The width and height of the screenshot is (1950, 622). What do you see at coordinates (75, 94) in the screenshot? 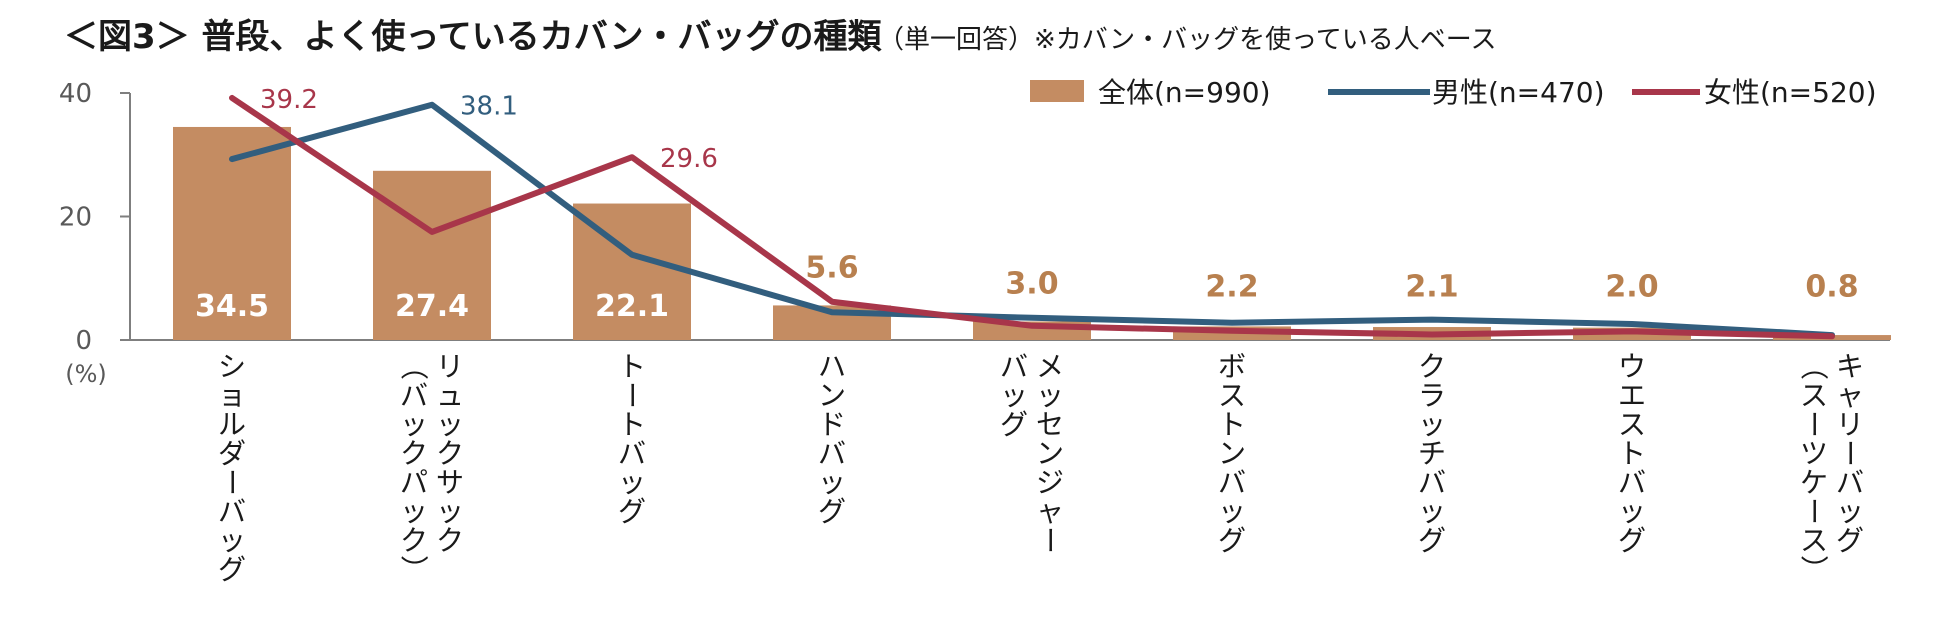
I see `y-tick-label: 40` at bounding box center [75, 94].